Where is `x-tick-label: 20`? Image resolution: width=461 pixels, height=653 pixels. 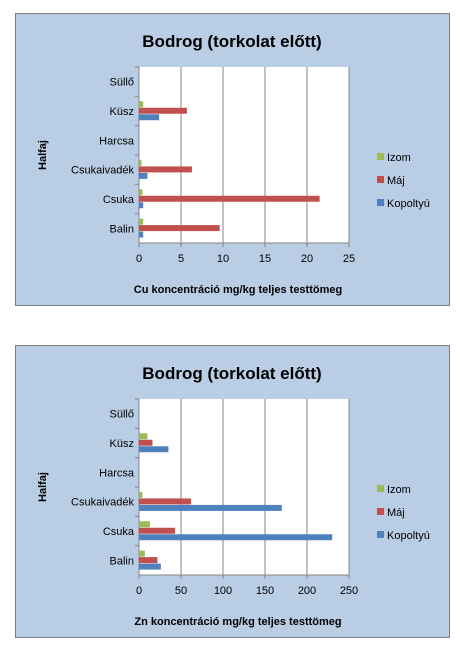
x-tick-label: 20 is located at coordinates (307, 259).